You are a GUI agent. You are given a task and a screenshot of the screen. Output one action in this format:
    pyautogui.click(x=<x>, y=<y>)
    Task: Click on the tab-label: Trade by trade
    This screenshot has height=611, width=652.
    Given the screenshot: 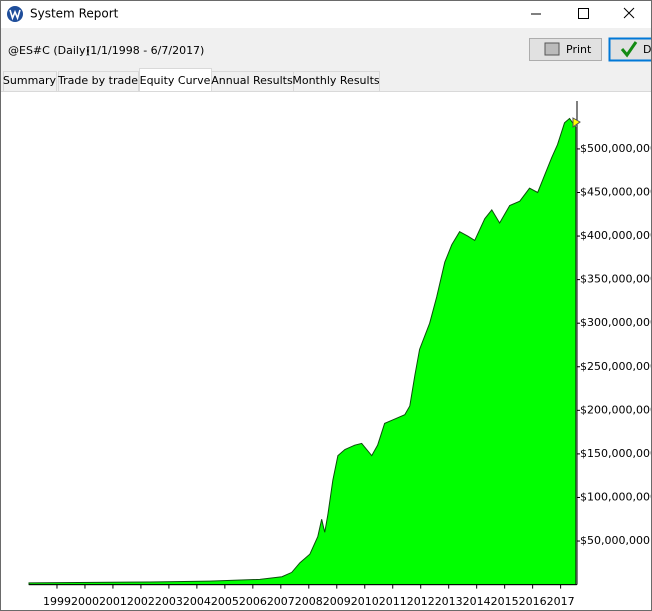 What is the action you would take?
    pyautogui.click(x=97, y=80)
    